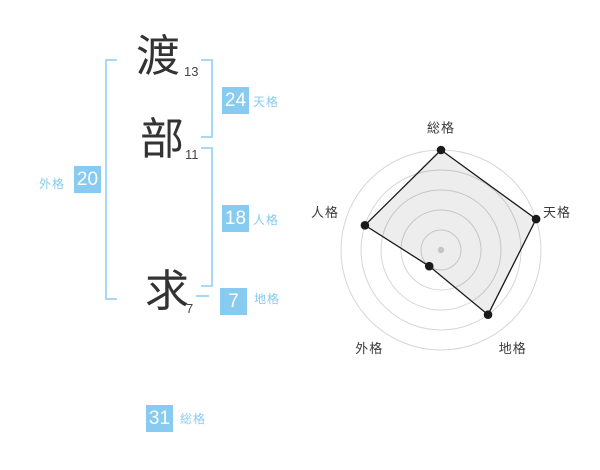 Image resolution: width=600 pixels, height=470 pixels. What do you see at coordinates (441, 128) in the screenshot?
I see `radar-axis-label: 総格` at bounding box center [441, 128].